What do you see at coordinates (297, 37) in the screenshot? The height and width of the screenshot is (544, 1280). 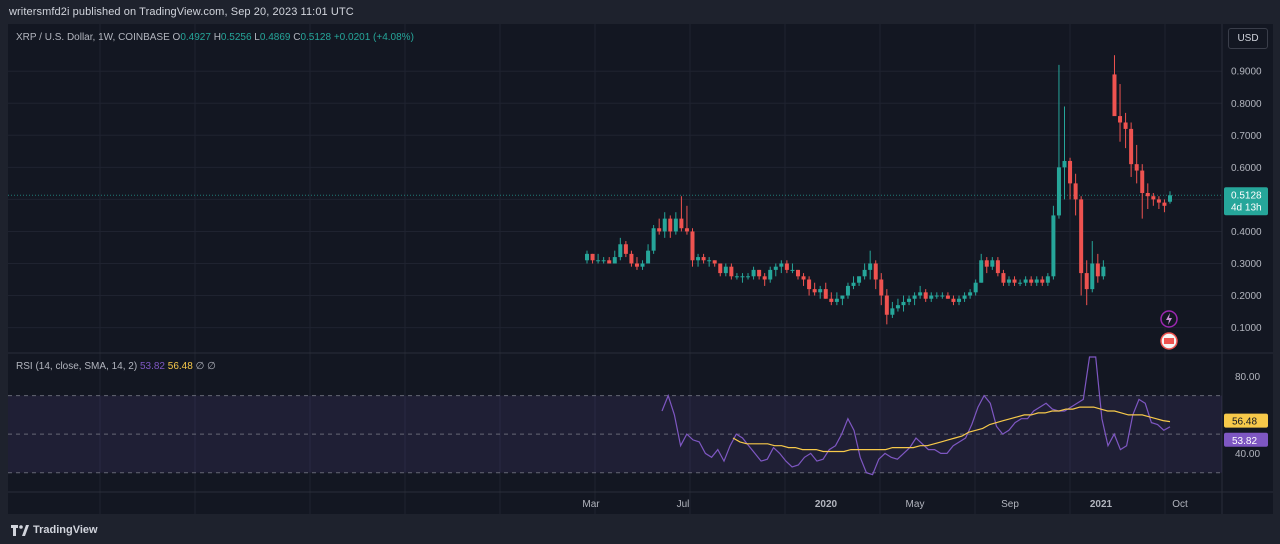 I see `c-label: C` at bounding box center [297, 37].